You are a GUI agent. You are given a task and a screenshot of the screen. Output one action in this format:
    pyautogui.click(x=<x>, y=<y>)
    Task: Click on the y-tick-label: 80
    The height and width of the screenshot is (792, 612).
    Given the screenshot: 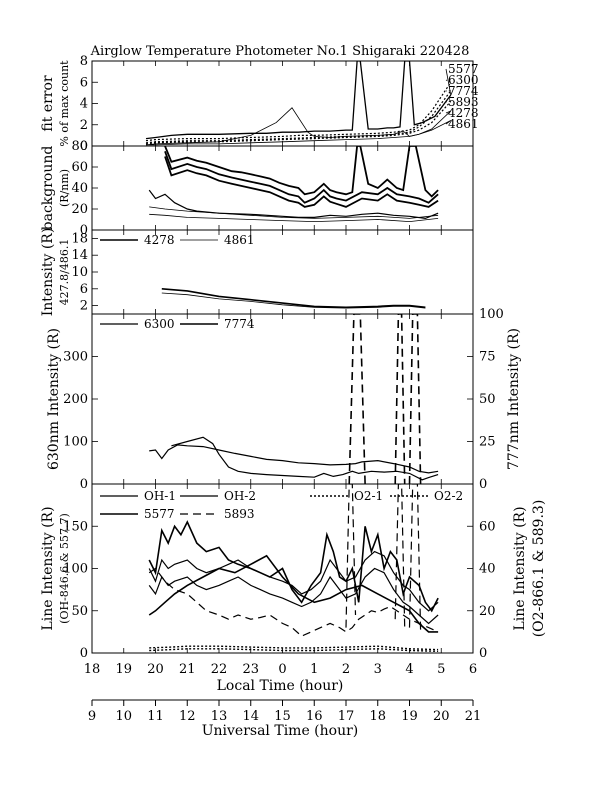 What is the action you would take?
    pyautogui.click(x=79, y=146)
    